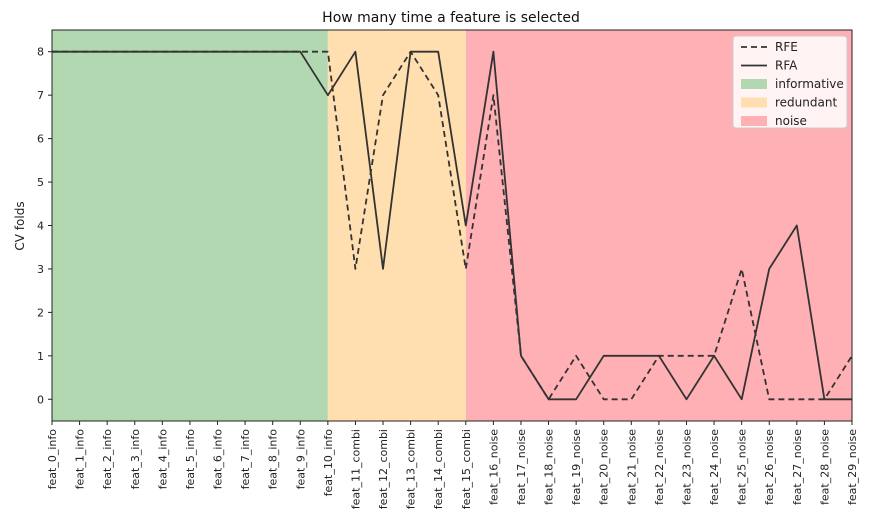  I want to click on x-tick-label: feat_12_combi, so click(383, 469).